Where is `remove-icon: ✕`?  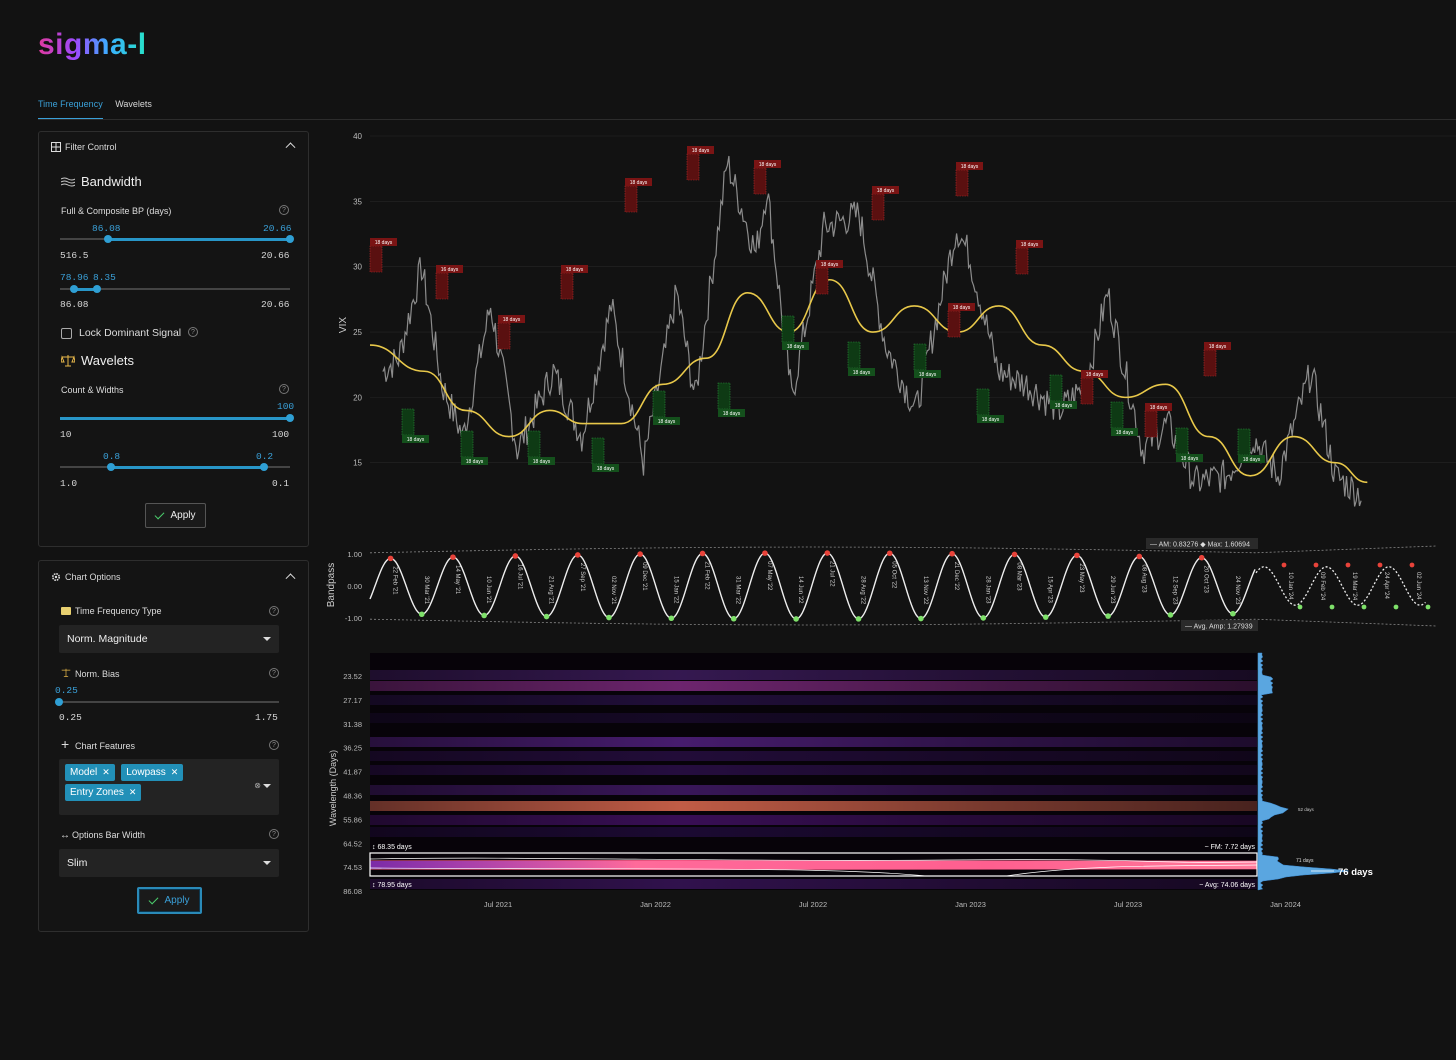 remove-icon: ✕ is located at coordinates (174, 772).